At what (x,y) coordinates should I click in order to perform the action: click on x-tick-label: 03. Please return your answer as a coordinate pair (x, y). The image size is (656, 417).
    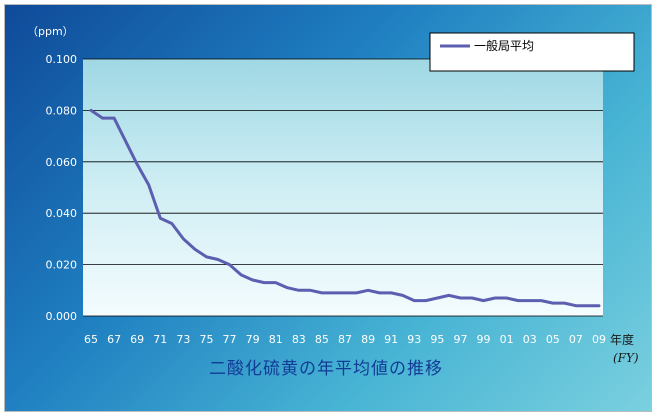
    Looking at the image, I should click on (530, 339).